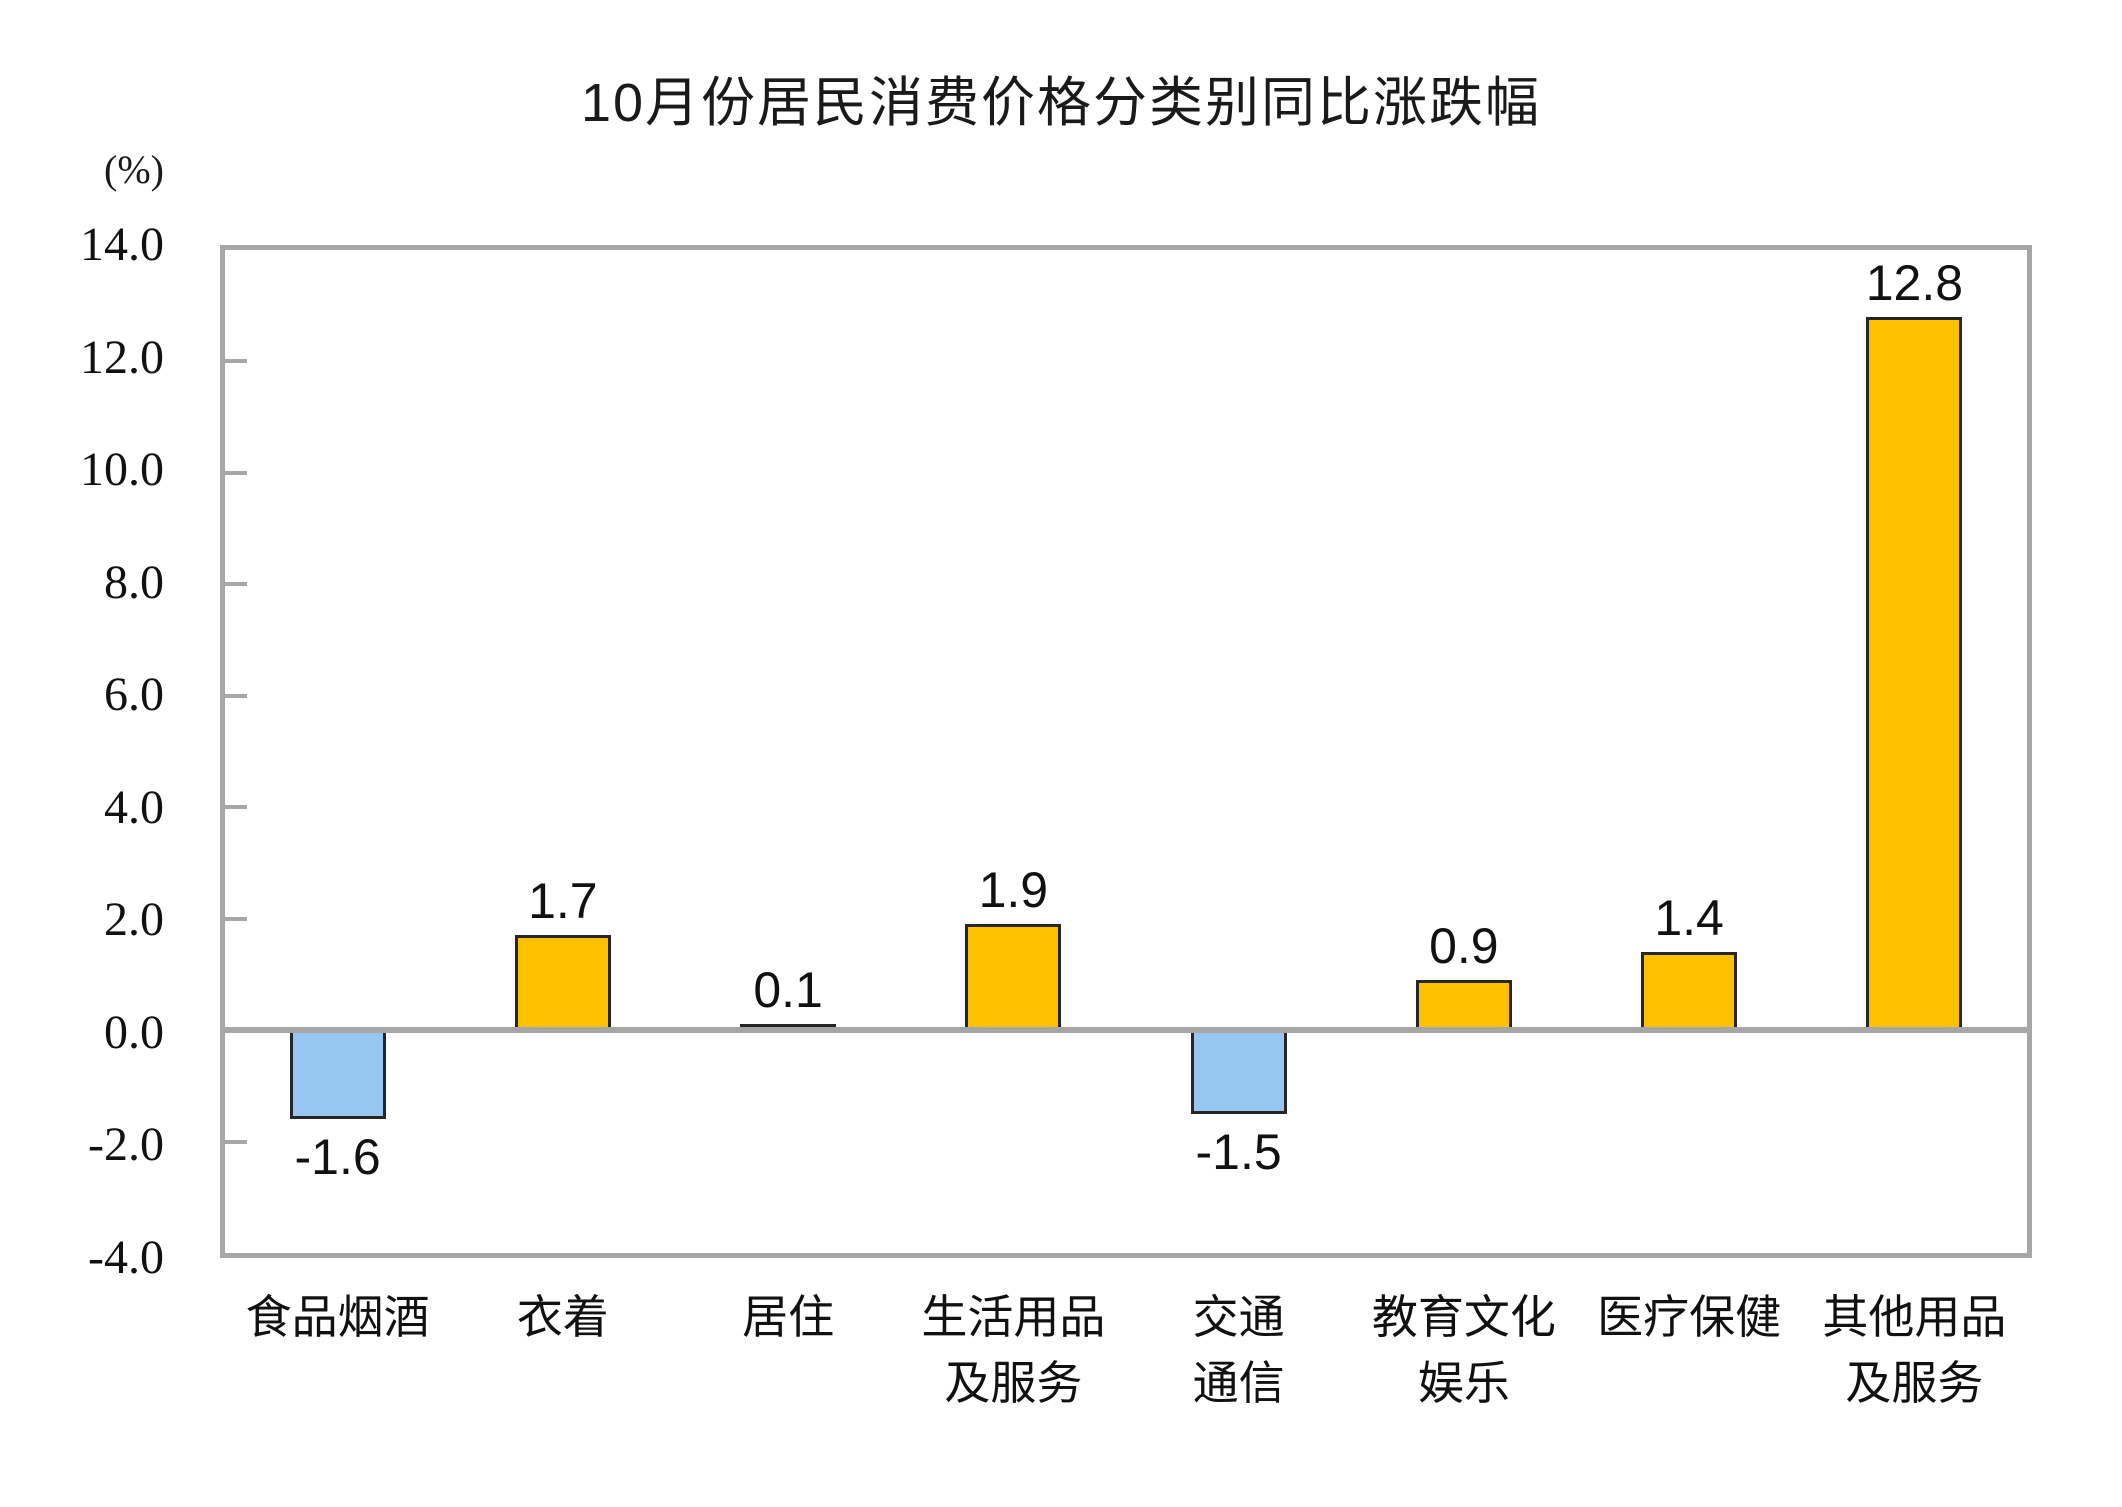 The width and height of the screenshot is (2122, 1507). What do you see at coordinates (1689, 918) in the screenshot?
I see `bar-value-label: 1.4` at bounding box center [1689, 918].